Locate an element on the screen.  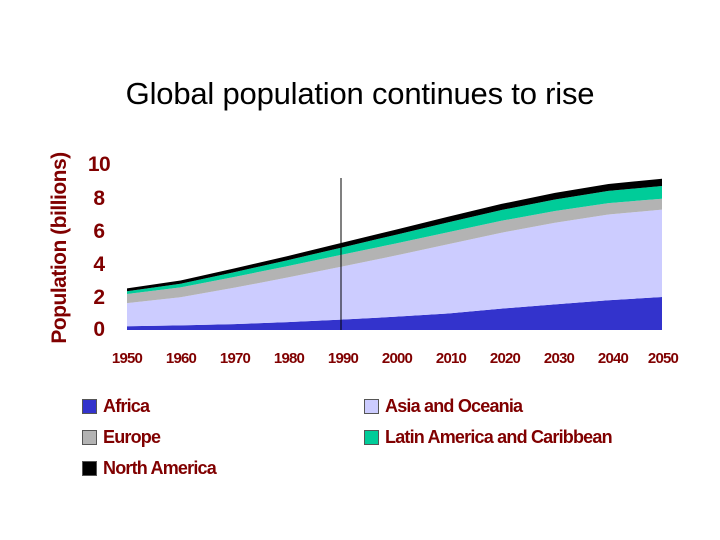
x-tick-label: 2020 is located at coordinates (505, 358).